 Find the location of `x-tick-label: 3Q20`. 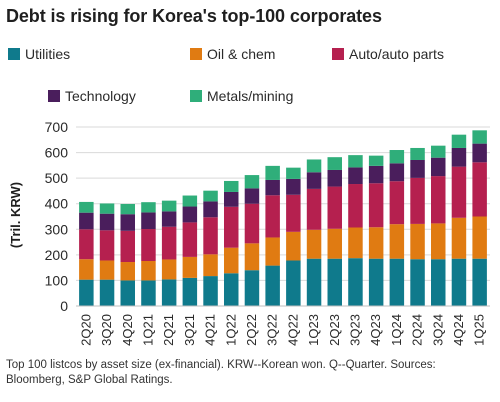

x-tick-label: 3Q20 is located at coordinates (106, 330).